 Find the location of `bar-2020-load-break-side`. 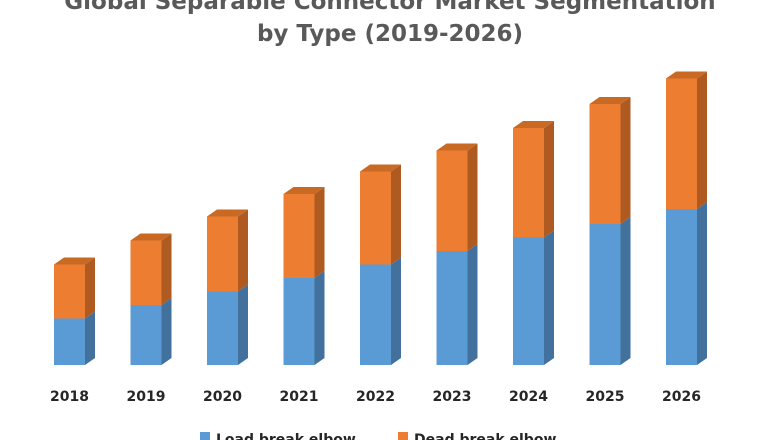

bar-2020-load-break-side is located at coordinates (243, 324).